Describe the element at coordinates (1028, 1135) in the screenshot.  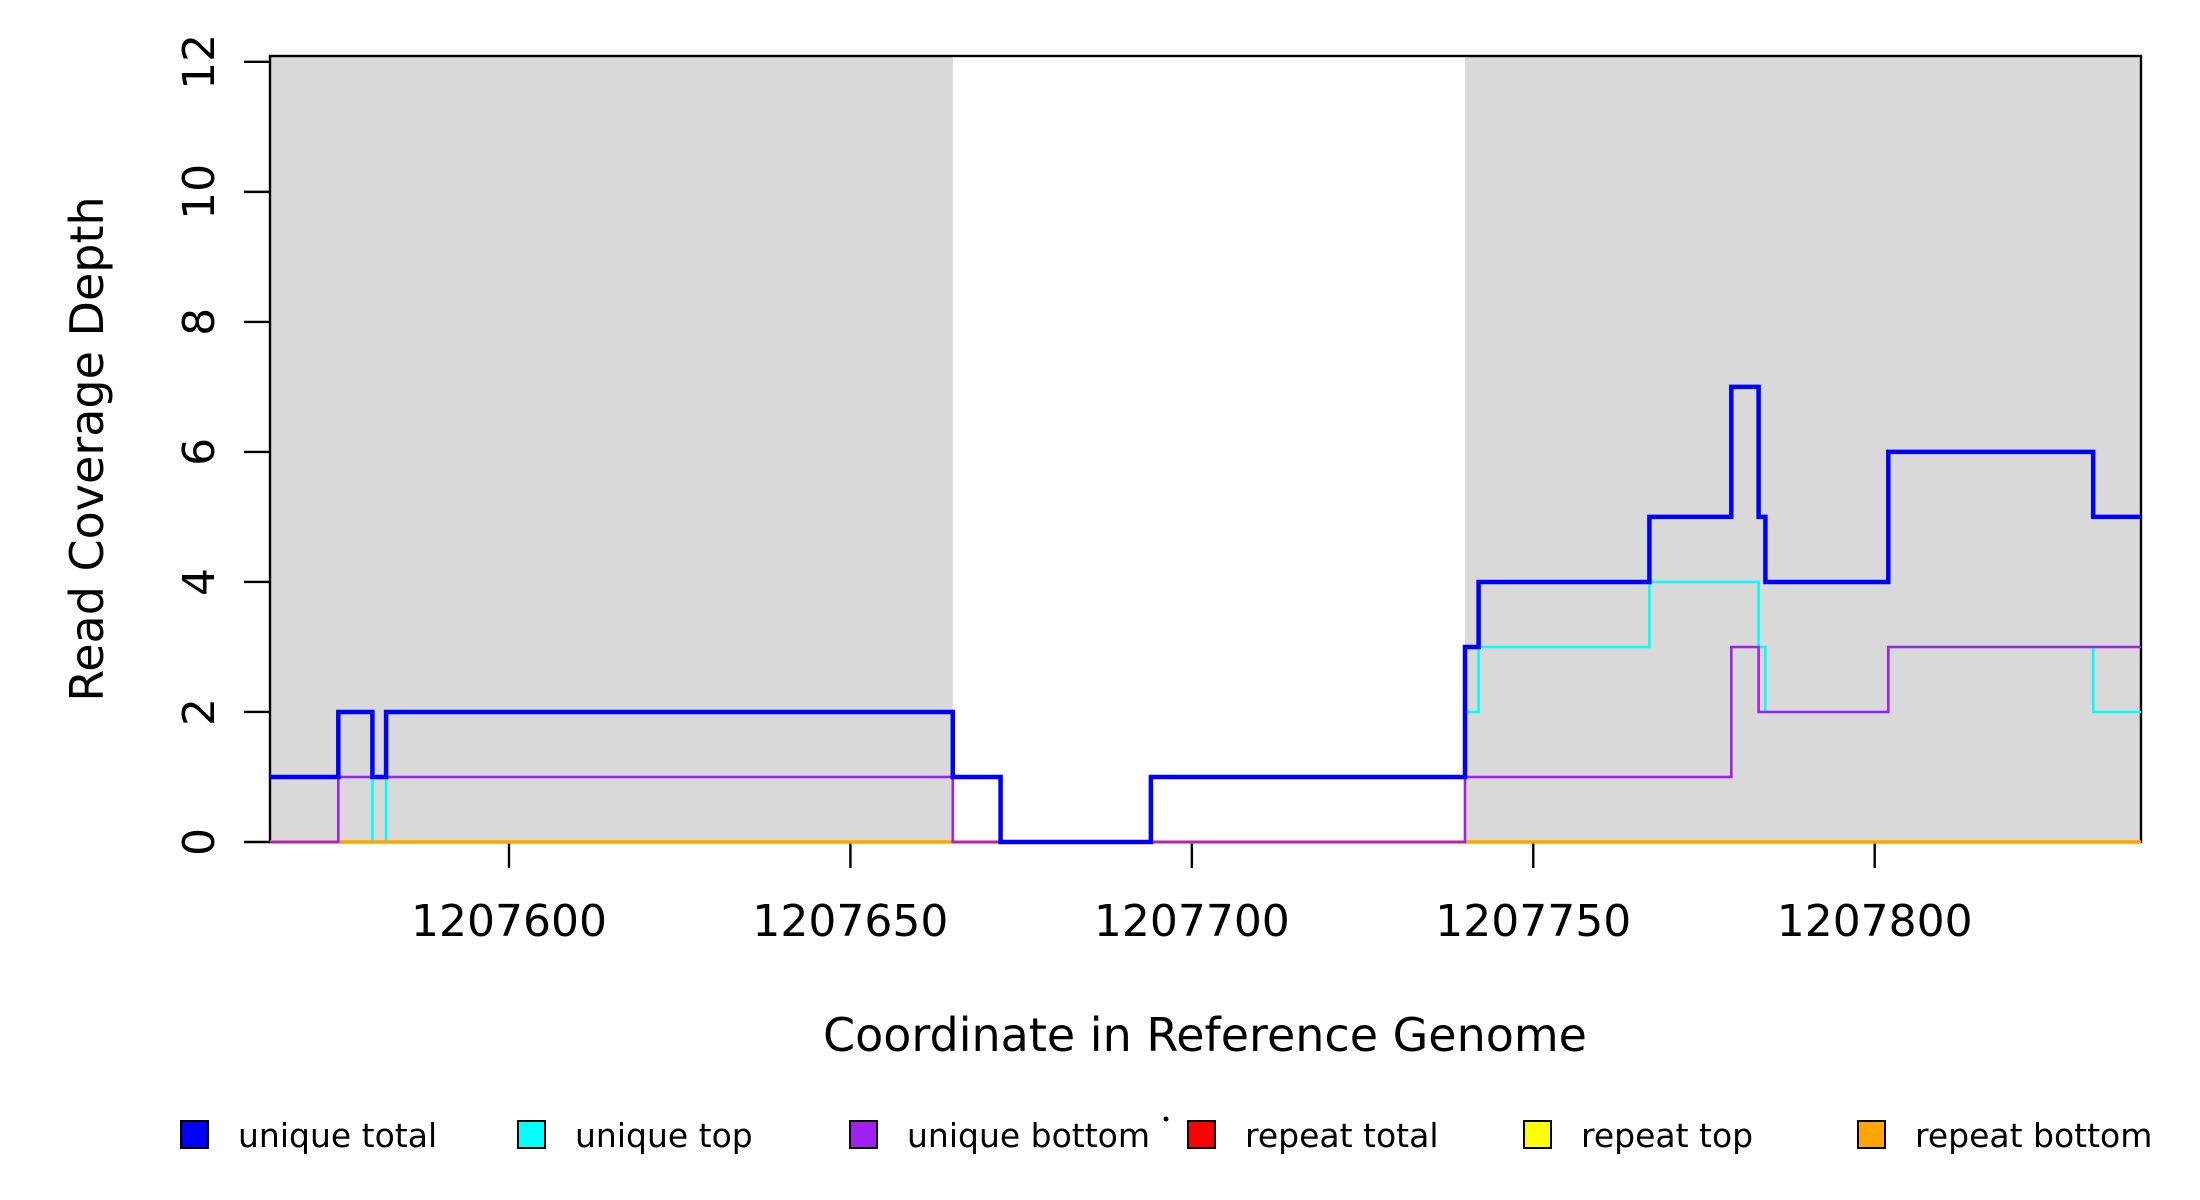
I see `legend-label: unique bottom` at that location.